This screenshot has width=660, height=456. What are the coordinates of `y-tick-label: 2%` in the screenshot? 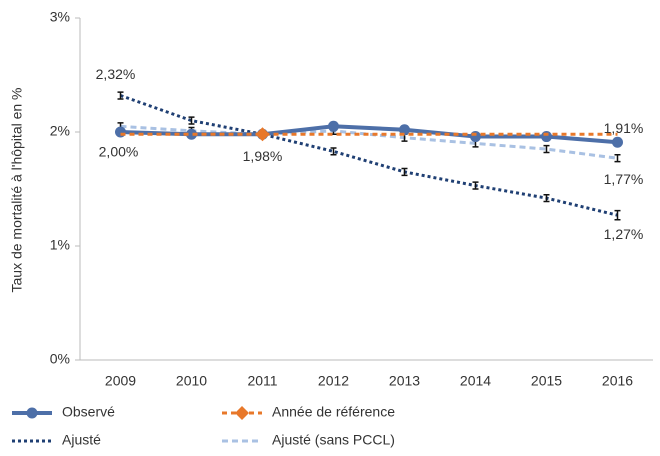 It's located at (60, 131).